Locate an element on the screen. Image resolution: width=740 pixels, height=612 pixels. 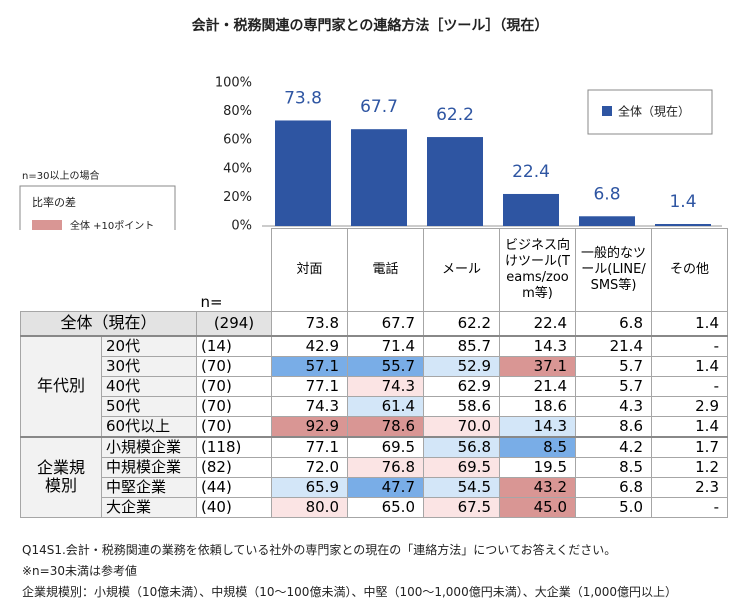
table-cell: 67.7 is located at coordinates (385, 323).